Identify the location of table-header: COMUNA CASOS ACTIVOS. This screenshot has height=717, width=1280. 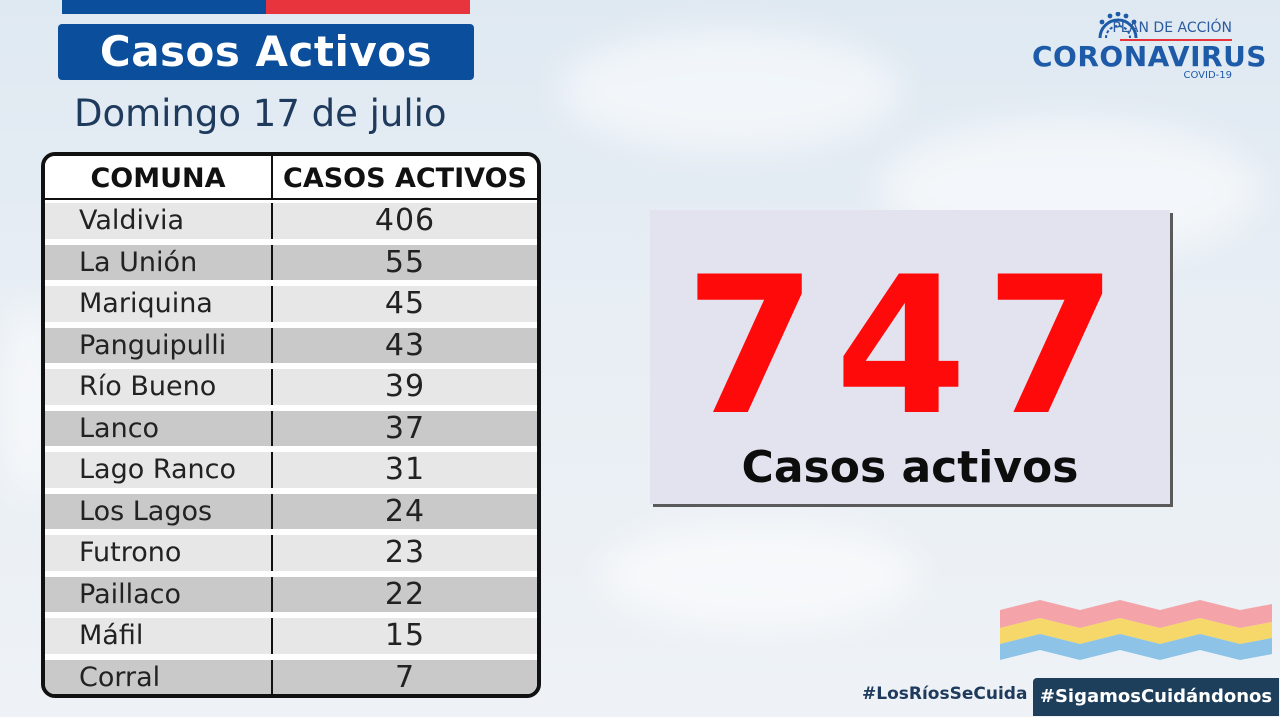
(291, 178).